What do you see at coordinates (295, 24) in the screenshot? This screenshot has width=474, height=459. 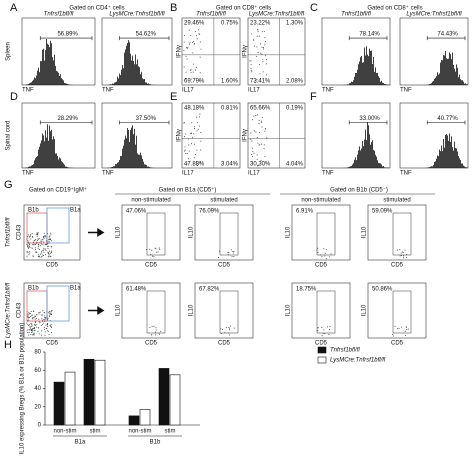 I see `quadrant-value: 1.30%` at bounding box center [295, 24].